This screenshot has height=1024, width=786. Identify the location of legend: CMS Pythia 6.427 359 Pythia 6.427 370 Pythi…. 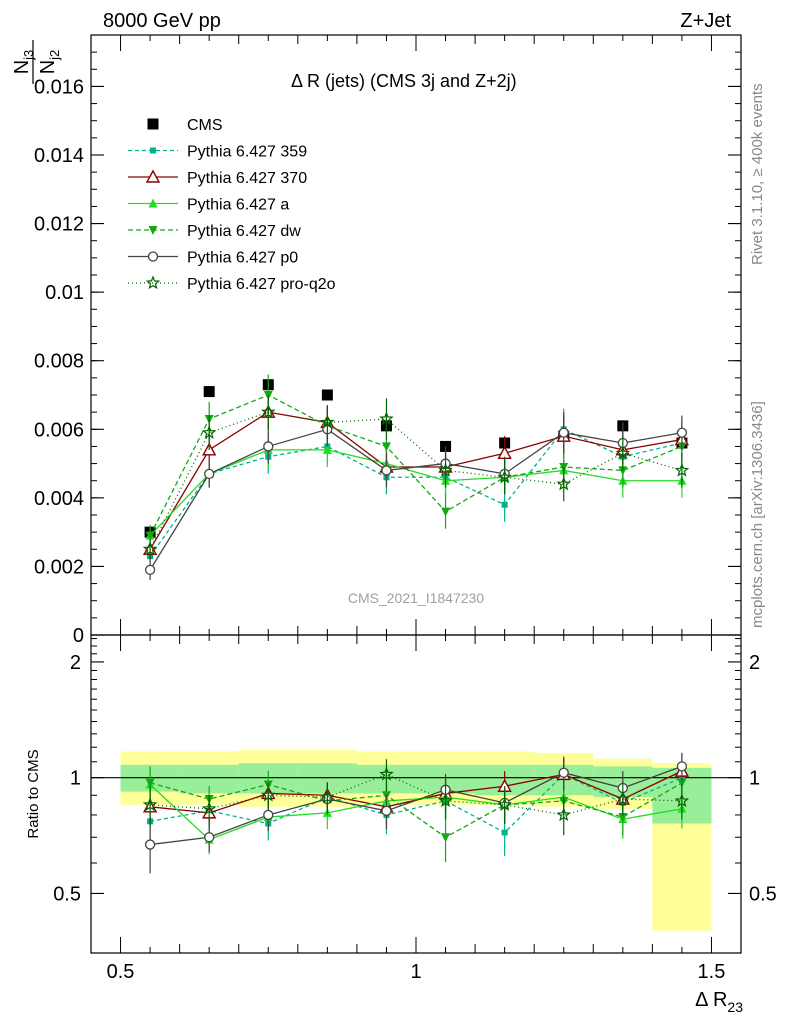
(232, 205).